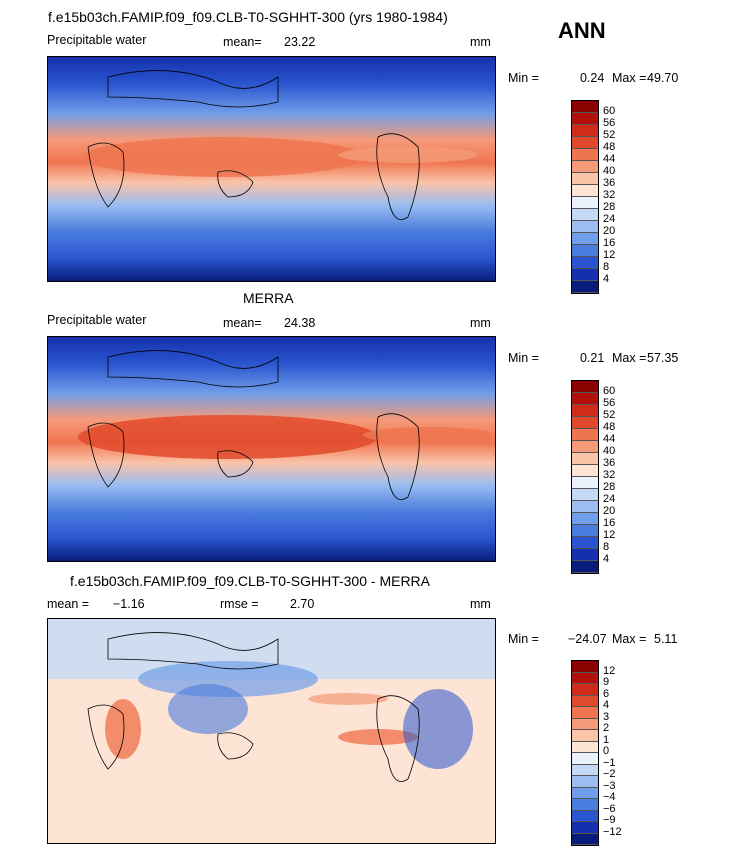  What do you see at coordinates (606, 682) in the screenshot?
I see `panel3-tick: 9` at bounding box center [606, 682].